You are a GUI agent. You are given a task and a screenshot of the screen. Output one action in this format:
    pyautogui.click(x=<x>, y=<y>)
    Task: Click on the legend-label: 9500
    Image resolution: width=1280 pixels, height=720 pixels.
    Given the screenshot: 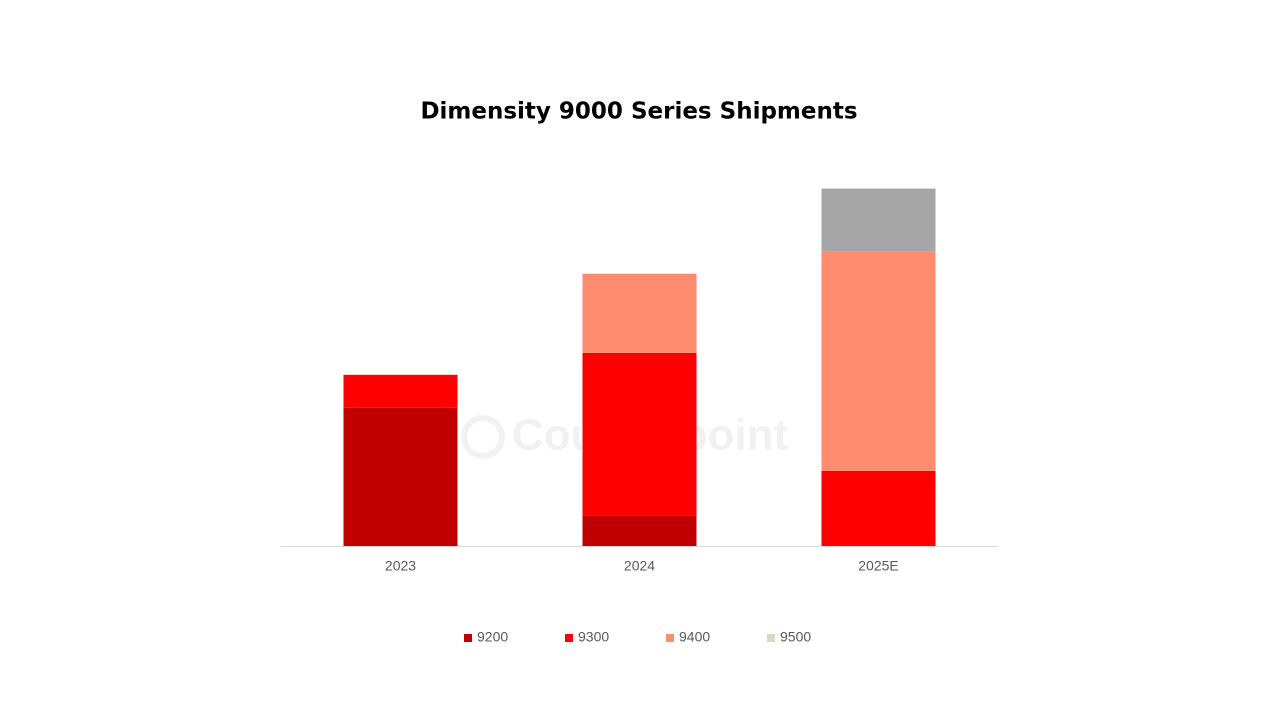 What is the action you would take?
    pyautogui.click(x=795, y=637)
    